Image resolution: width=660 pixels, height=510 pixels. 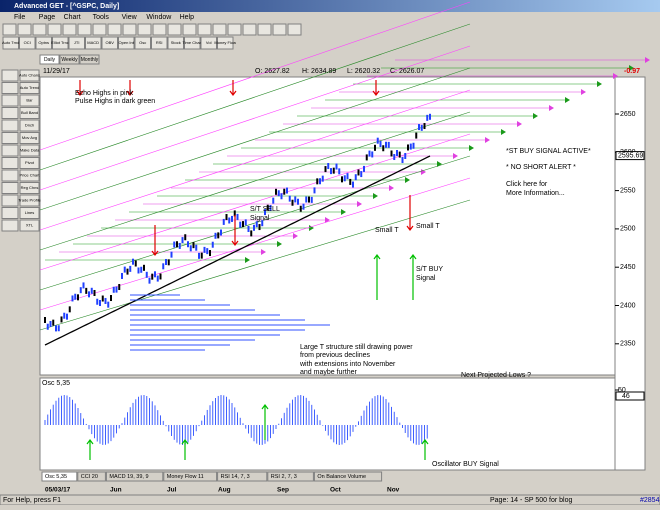 I want to click on annotation: Next Projected Lows ?, so click(x=496, y=375).